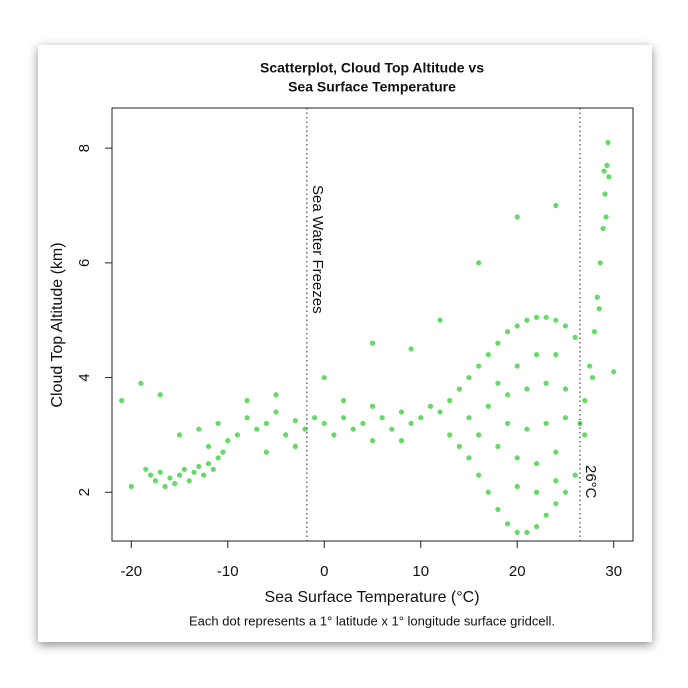 This screenshot has width=688, height=688. What do you see at coordinates (372, 68) in the screenshot?
I see `chart-title: Scatterplot, Cloud Top Altitude vs` at bounding box center [372, 68].